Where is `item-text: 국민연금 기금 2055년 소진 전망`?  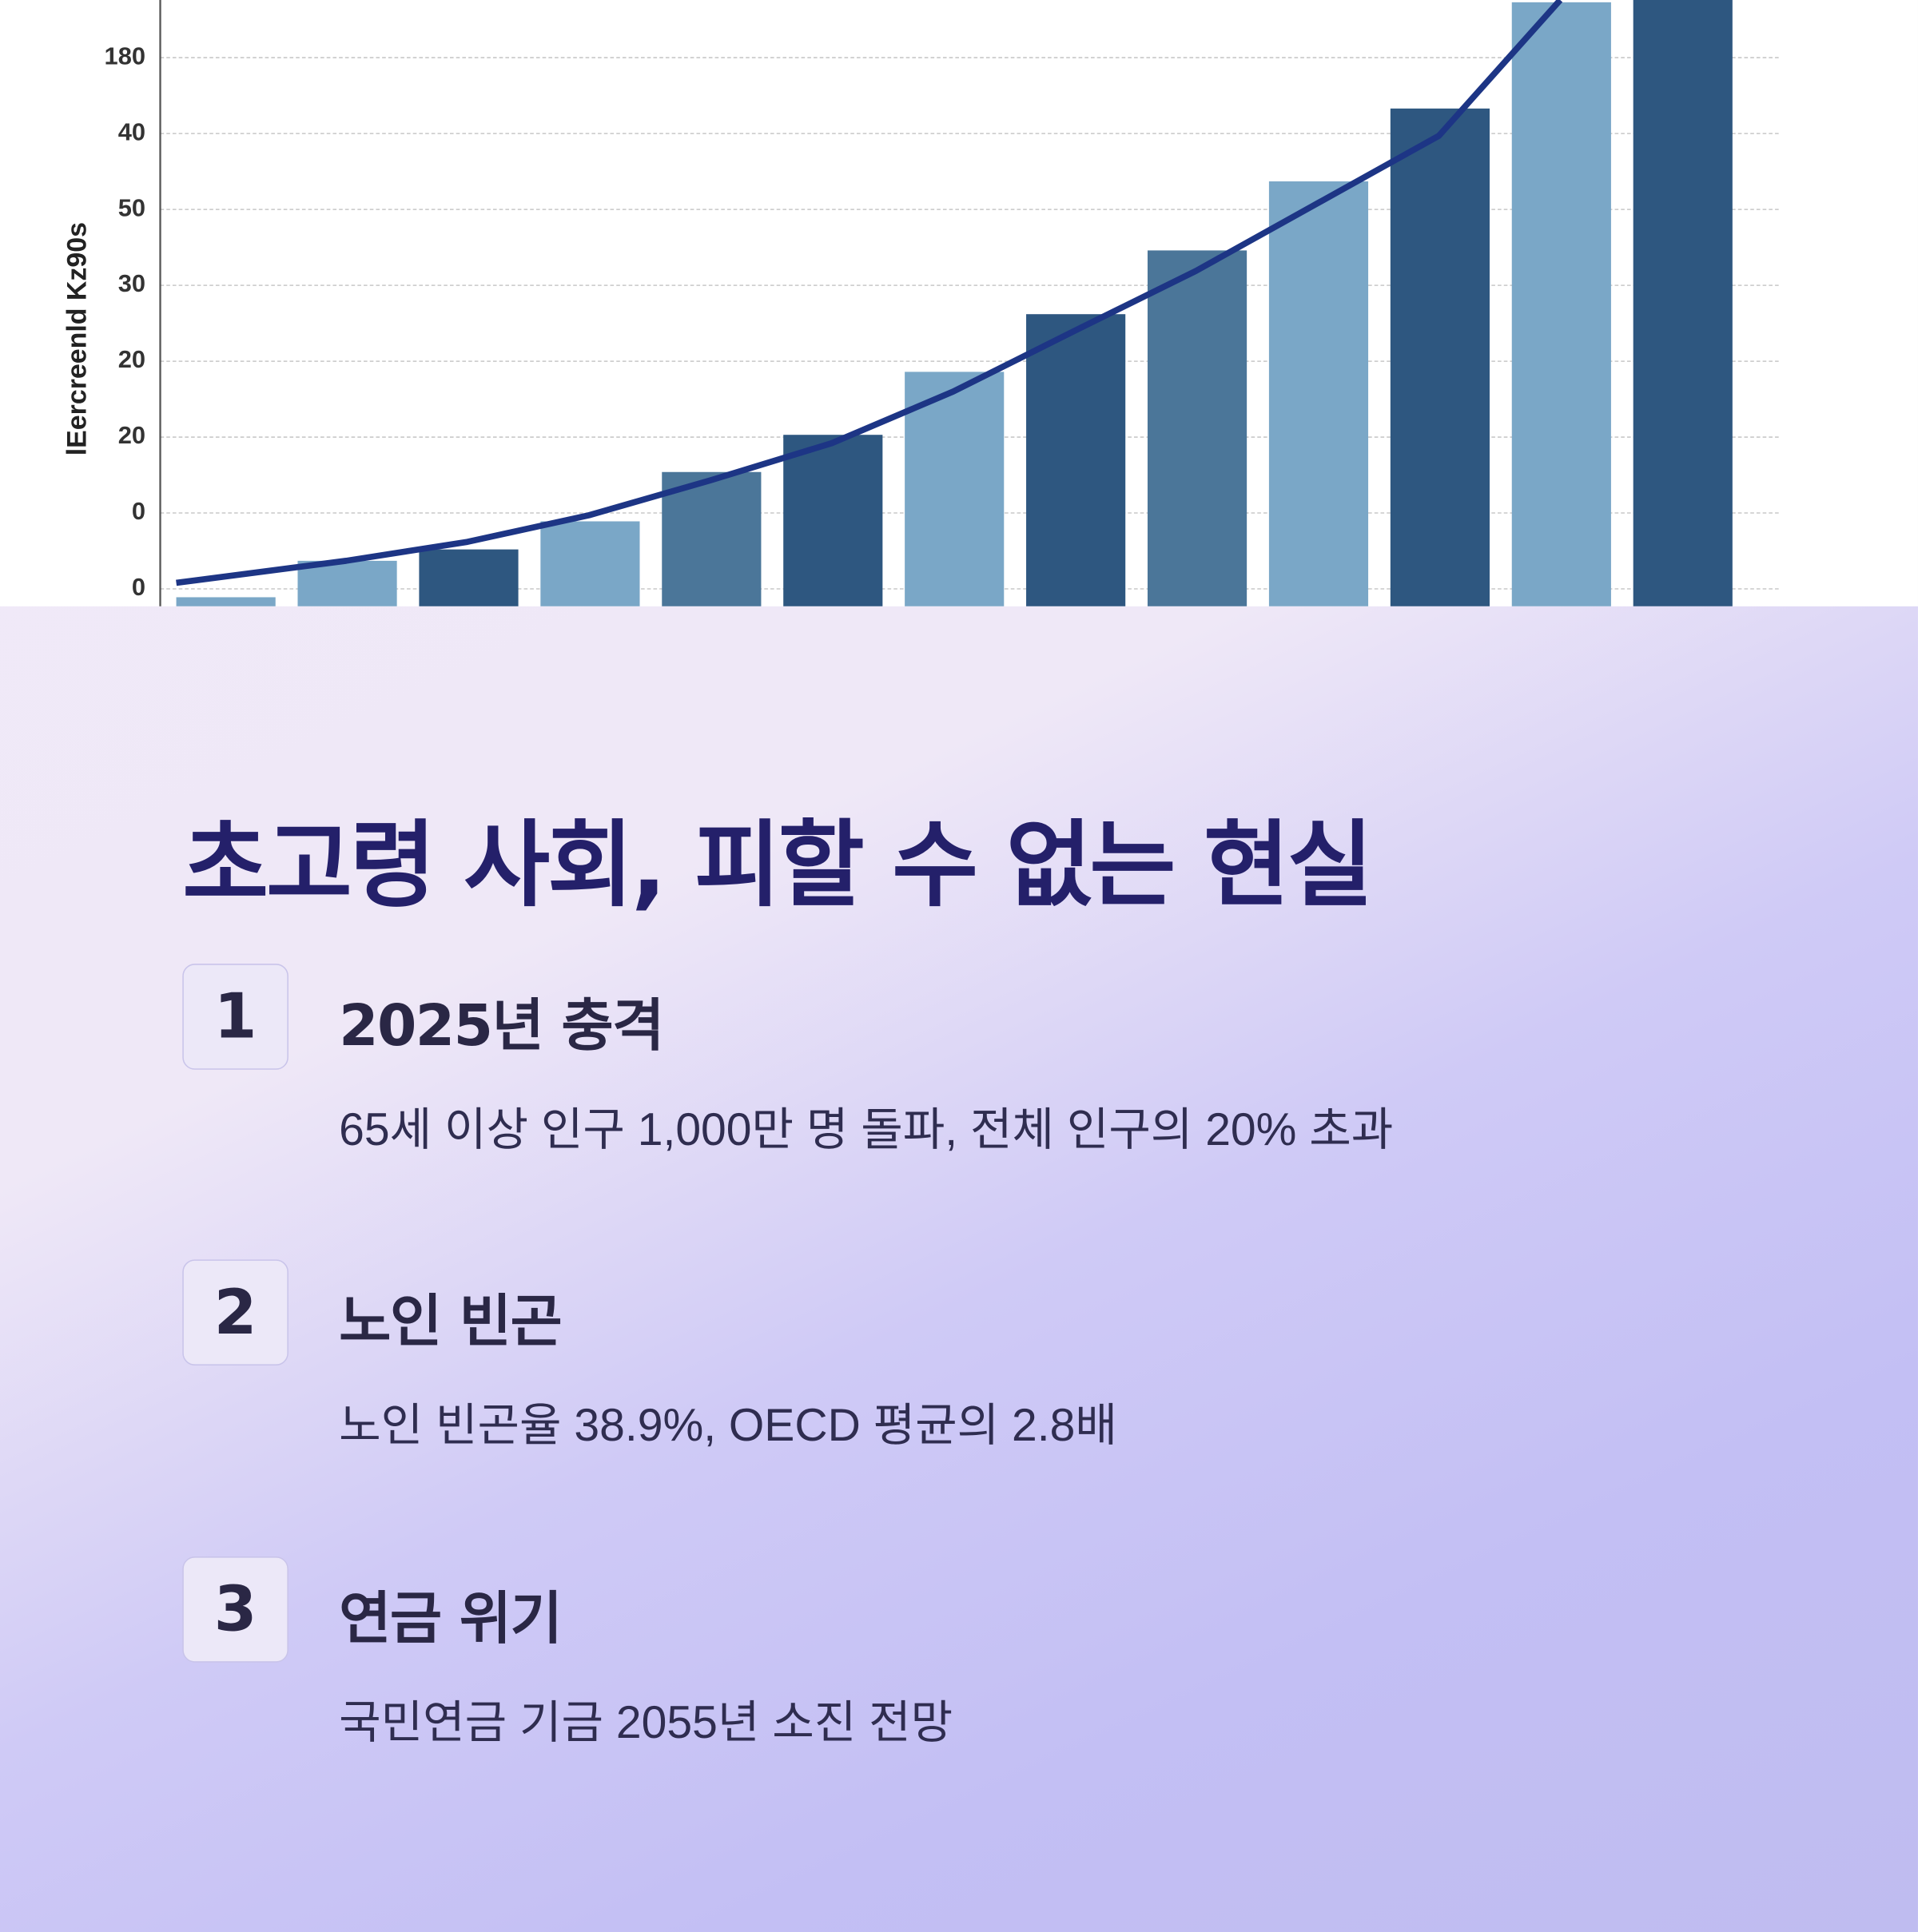
item-text: 국민연금 기금 2055년 소진 전망 is located at coordinates (646, 1722).